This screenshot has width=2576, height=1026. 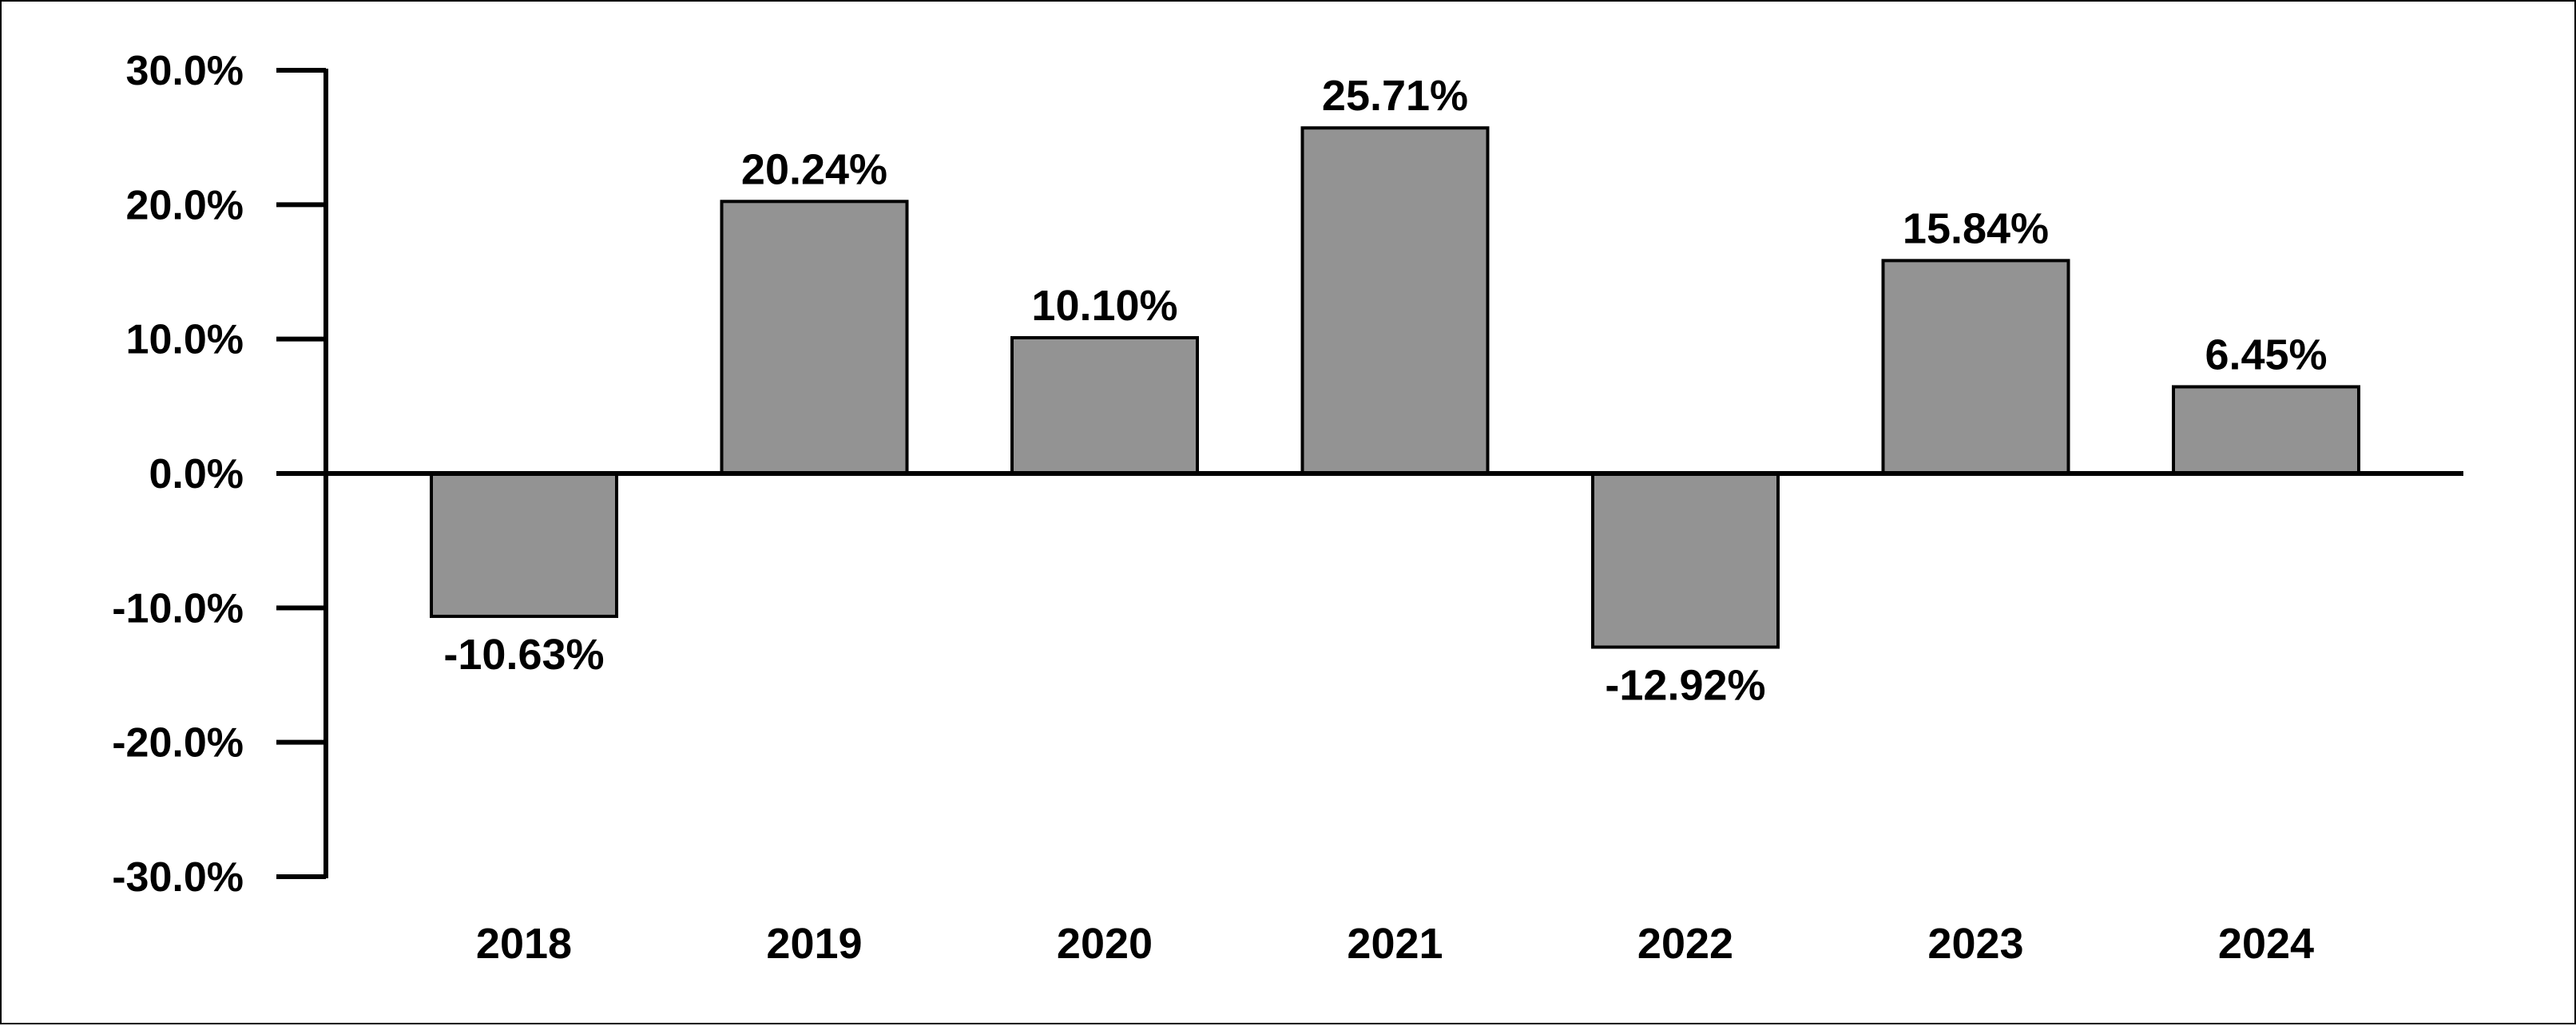 I want to click on x-tick-label: 2019, so click(x=814, y=944).